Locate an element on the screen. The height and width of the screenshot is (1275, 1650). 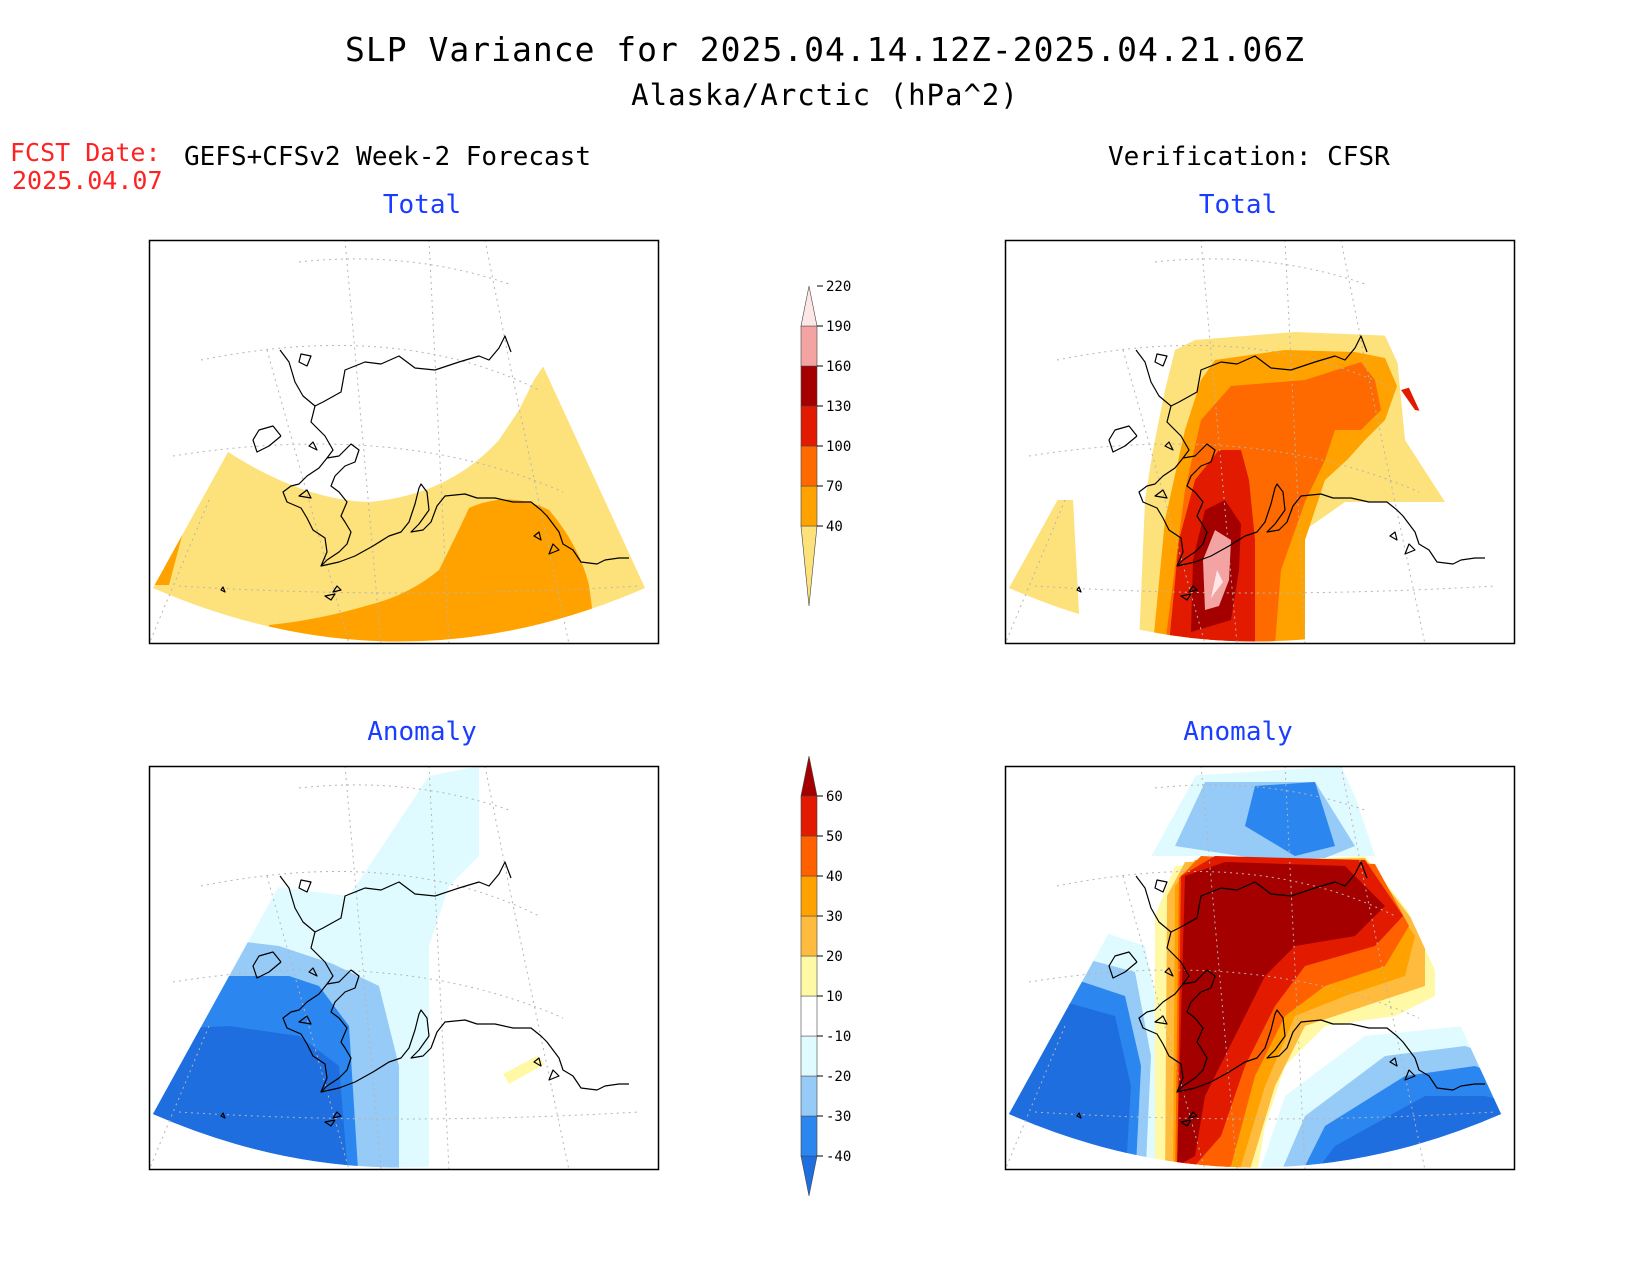
colorbar-anomaly: -40 -30 -20 -10 10 20 30 40 50 60 is located at coordinates (825, 976).